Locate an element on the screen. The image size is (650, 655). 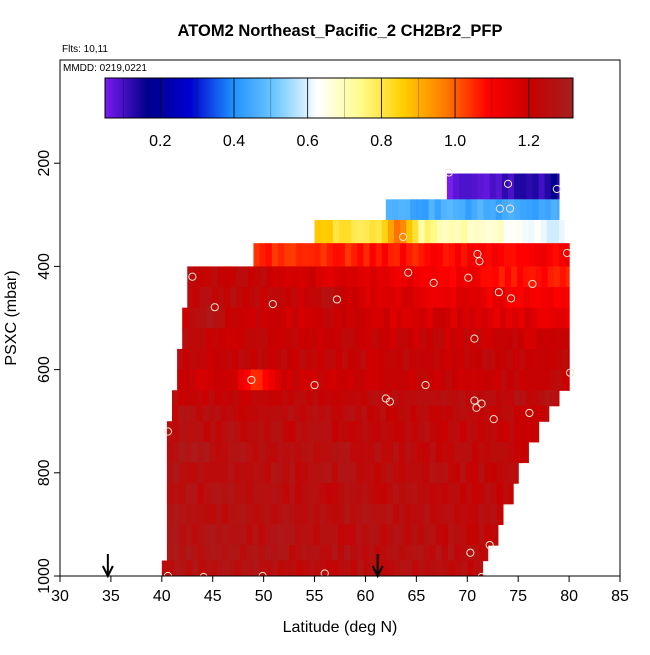
y-axis-label: PSXC (mbar) is located at coordinates (11, 317).